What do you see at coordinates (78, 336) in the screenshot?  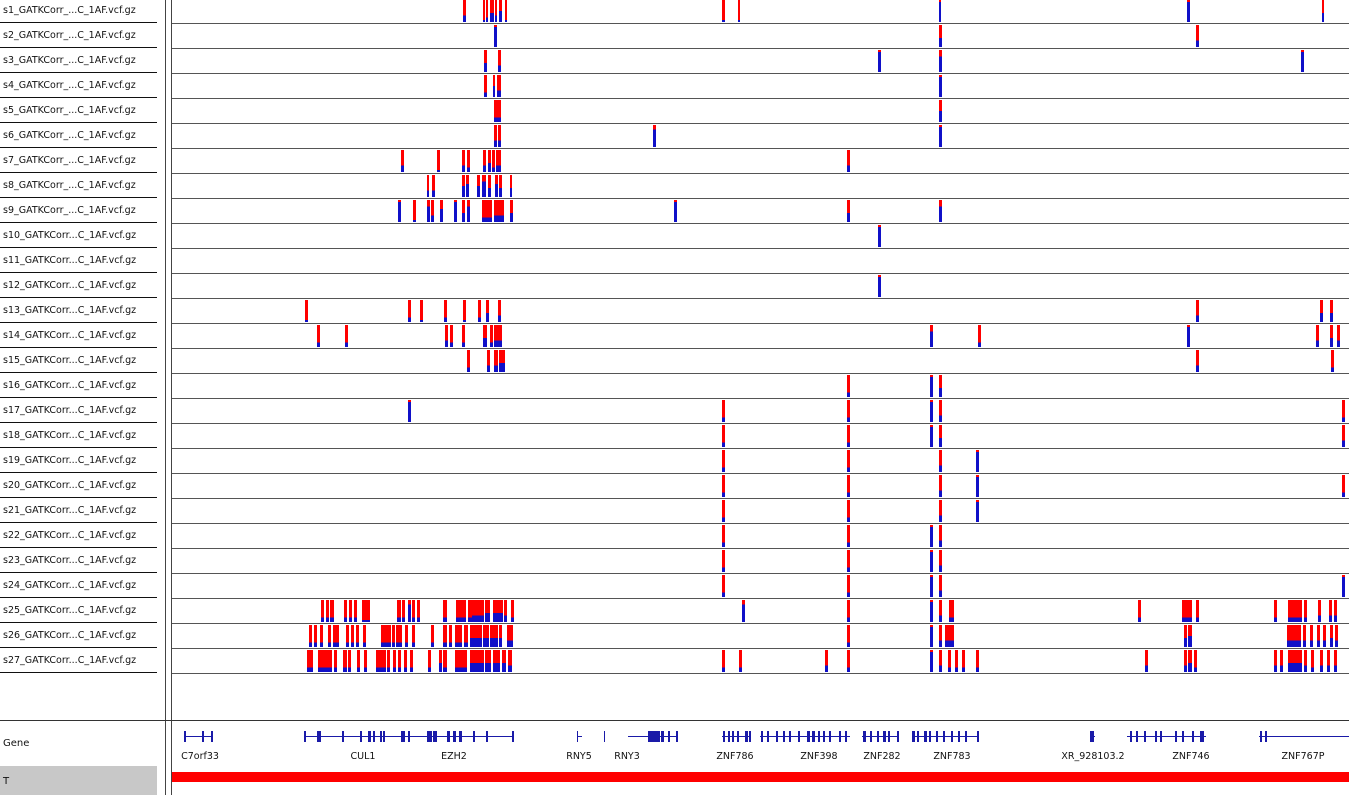 I see `sample-label: s14_GATKCorr...C_1AF.vcf.gz` at bounding box center [78, 336].